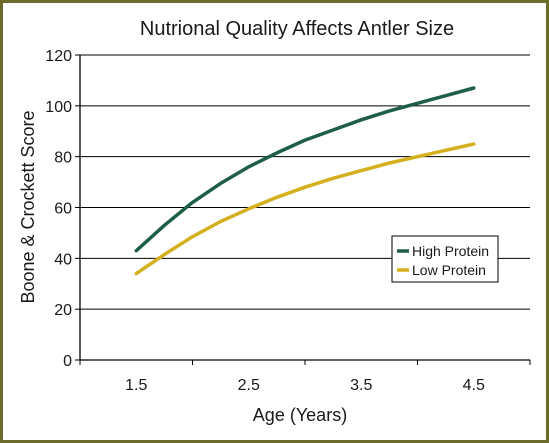  What do you see at coordinates (474, 385) in the screenshot?
I see `x-tick-label: 4.5` at bounding box center [474, 385].